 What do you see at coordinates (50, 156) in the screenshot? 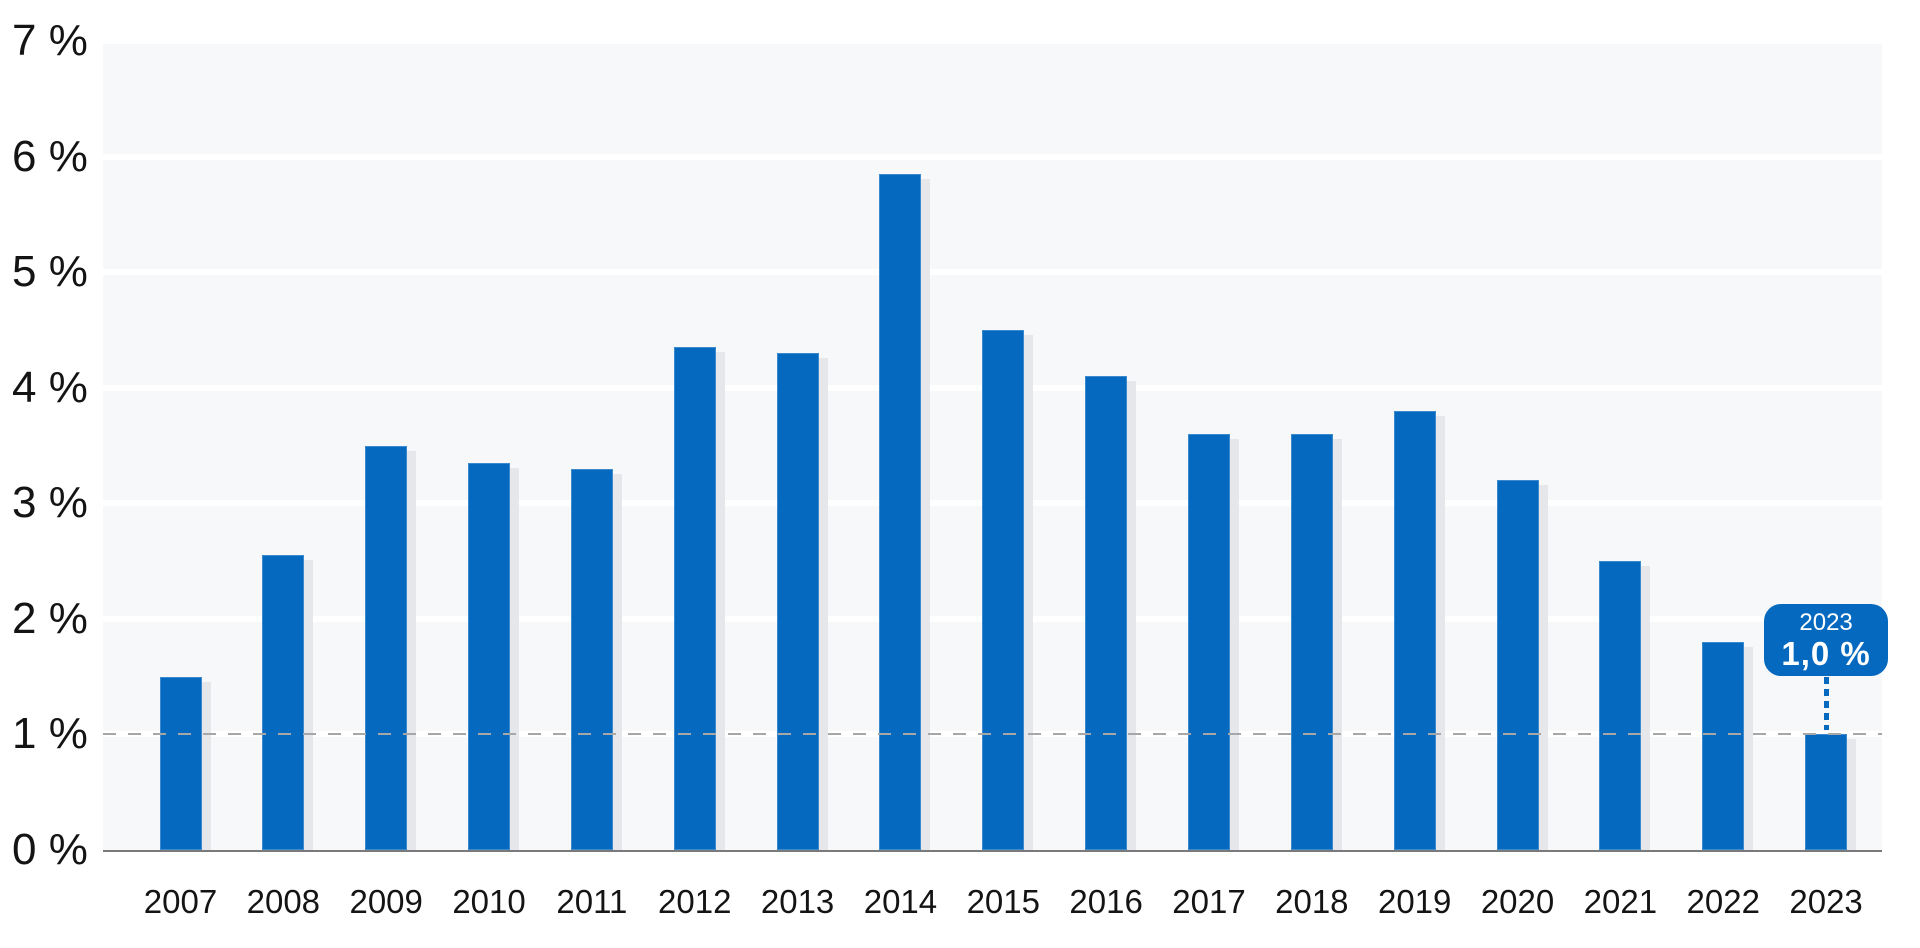
I see `y-tick-label: 6 %` at bounding box center [50, 156].